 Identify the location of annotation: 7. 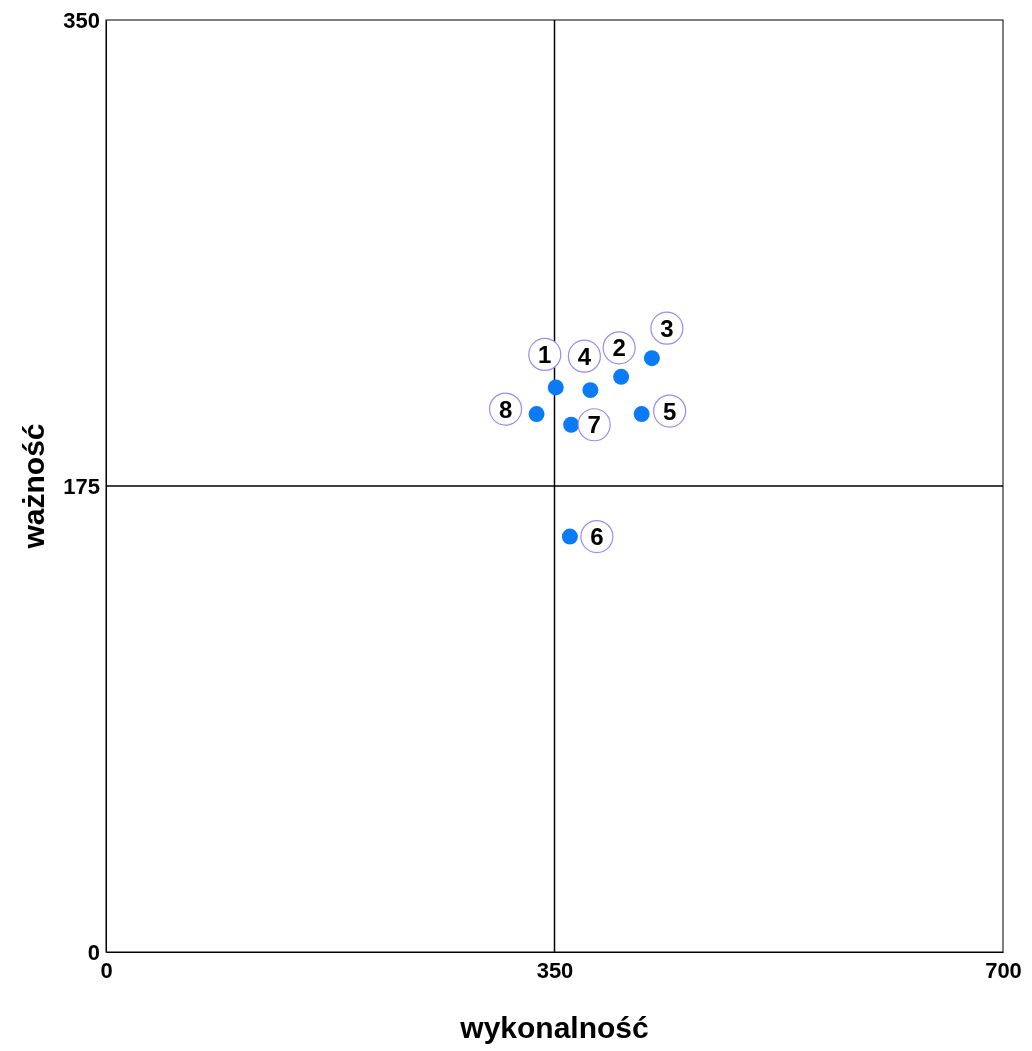
(594, 425).